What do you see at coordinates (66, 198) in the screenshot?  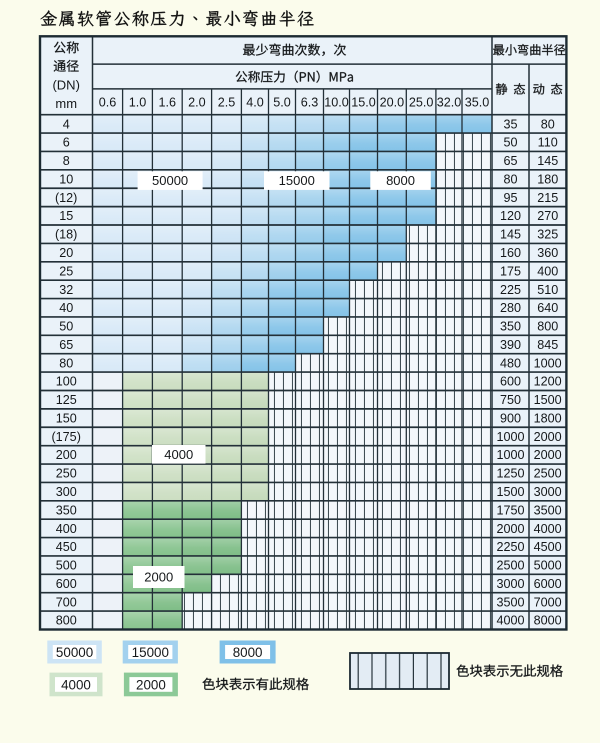 I see `svg-text: (12)` at bounding box center [66, 198].